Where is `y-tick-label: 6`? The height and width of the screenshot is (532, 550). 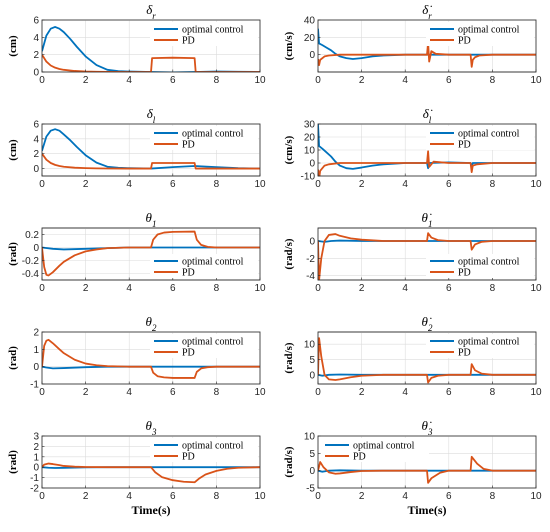
y-tick-label: 6 is located at coordinates (36, 21).